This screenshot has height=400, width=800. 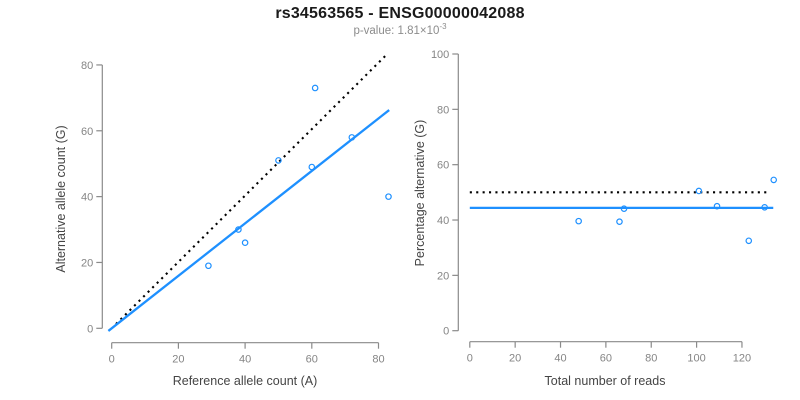 I want to click on pvalue-subtitle: p-value: 1.81×10-3, so click(x=400, y=29).